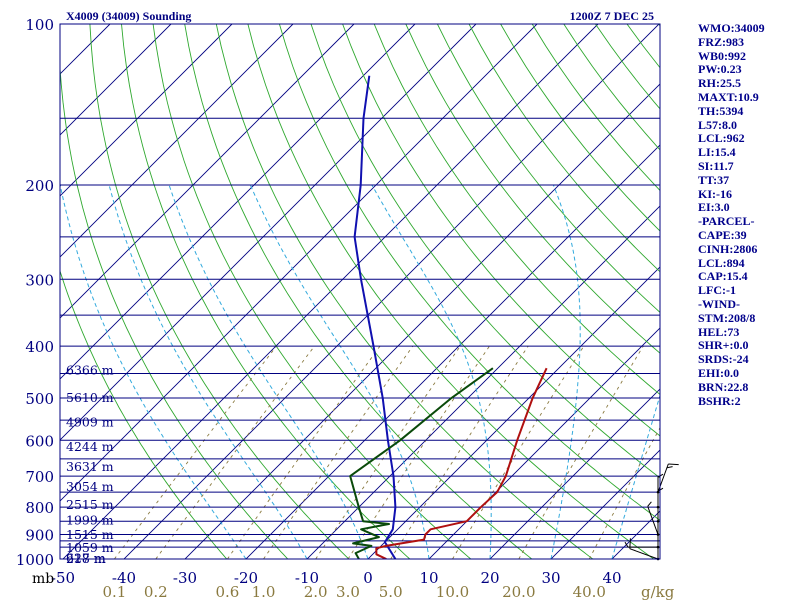  I want to click on temperature-tick-label: -40, so click(124, 578).